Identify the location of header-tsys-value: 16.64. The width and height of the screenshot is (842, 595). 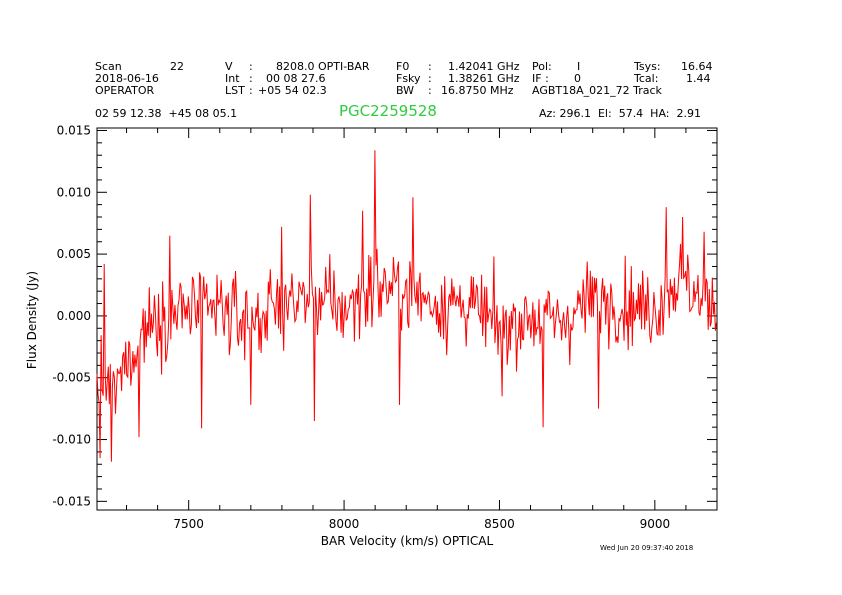
(697, 66).